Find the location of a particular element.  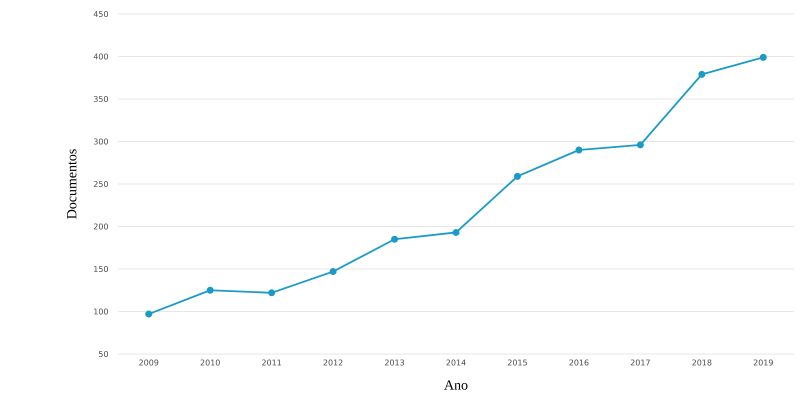

y-axis-title: Documentos is located at coordinates (71, 184).